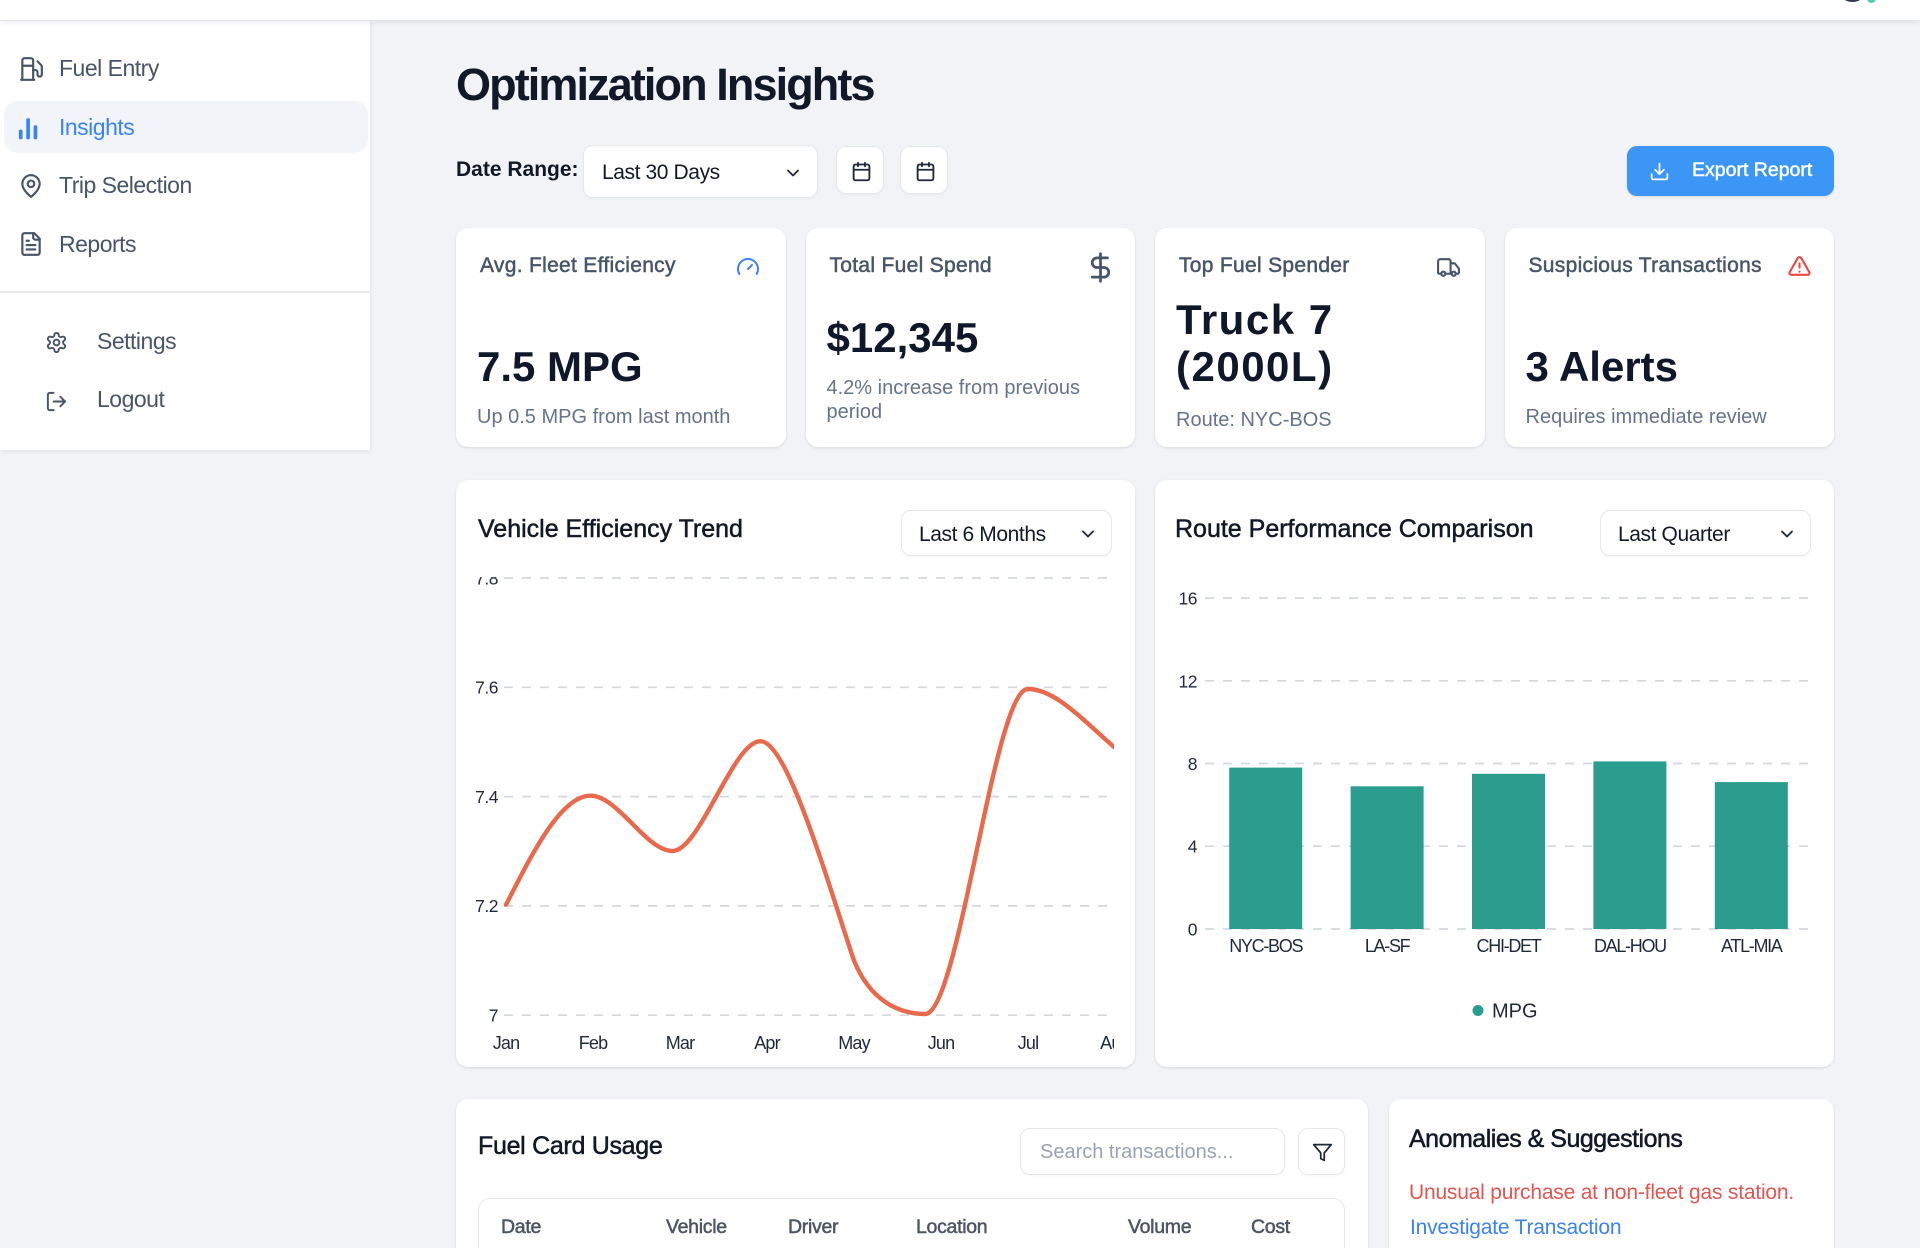 The image size is (1920, 1248). What do you see at coordinates (1188, 599) in the screenshot?
I see `svg-text: 16` at bounding box center [1188, 599].